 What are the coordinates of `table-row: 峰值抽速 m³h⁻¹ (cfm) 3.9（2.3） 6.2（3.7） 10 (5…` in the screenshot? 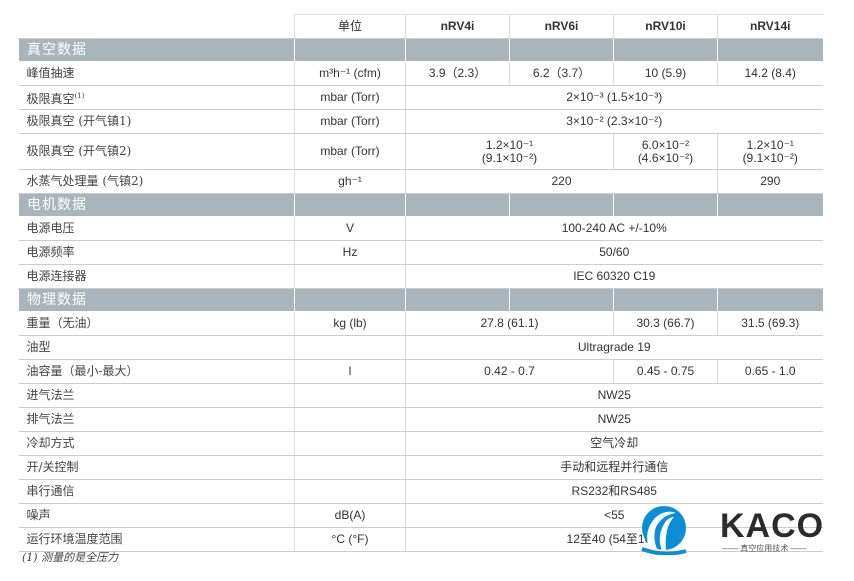 It's located at (420, 73).